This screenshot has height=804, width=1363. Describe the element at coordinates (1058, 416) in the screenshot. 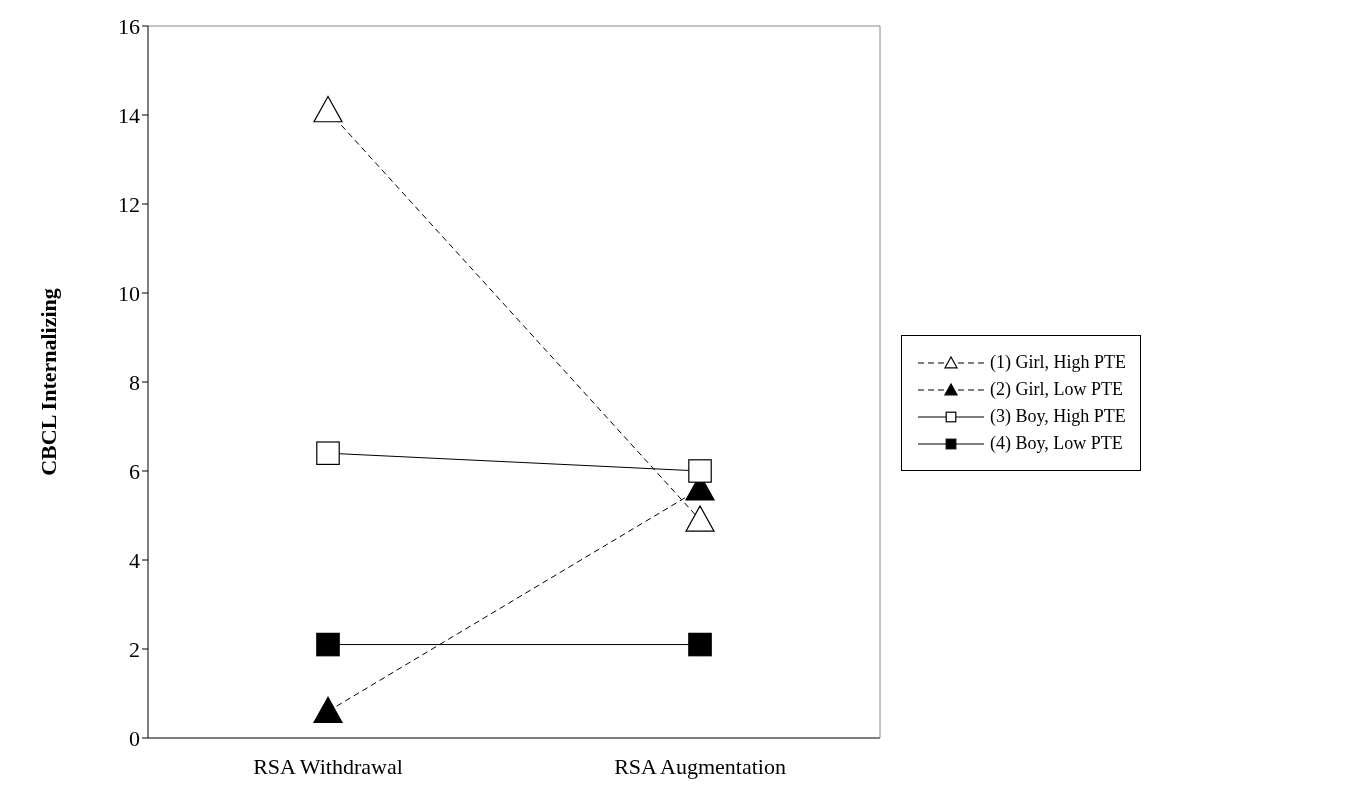

I see `legend-label: (3) Boy, High PTE` at that location.